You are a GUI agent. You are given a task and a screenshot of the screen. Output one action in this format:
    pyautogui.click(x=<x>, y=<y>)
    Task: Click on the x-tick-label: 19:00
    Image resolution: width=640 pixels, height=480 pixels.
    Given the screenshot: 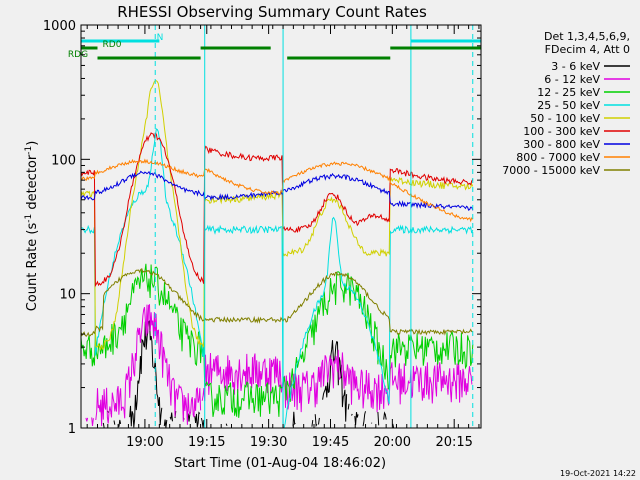 What is the action you would take?
    pyautogui.click(x=144, y=442)
    